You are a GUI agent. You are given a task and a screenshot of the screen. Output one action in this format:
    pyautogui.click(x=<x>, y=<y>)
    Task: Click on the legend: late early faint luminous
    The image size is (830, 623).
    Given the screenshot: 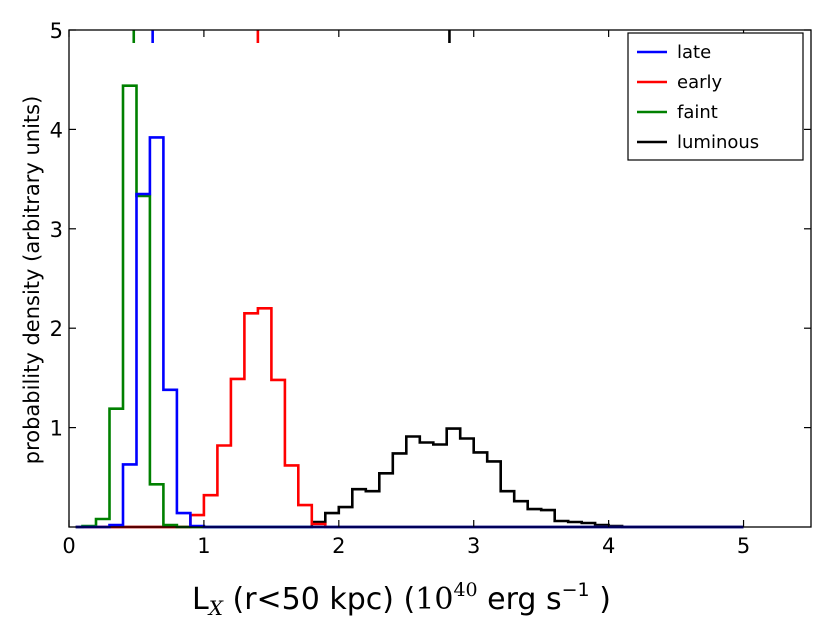 What is the action you would take?
    pyautogui.click(x=715, y=96)
    